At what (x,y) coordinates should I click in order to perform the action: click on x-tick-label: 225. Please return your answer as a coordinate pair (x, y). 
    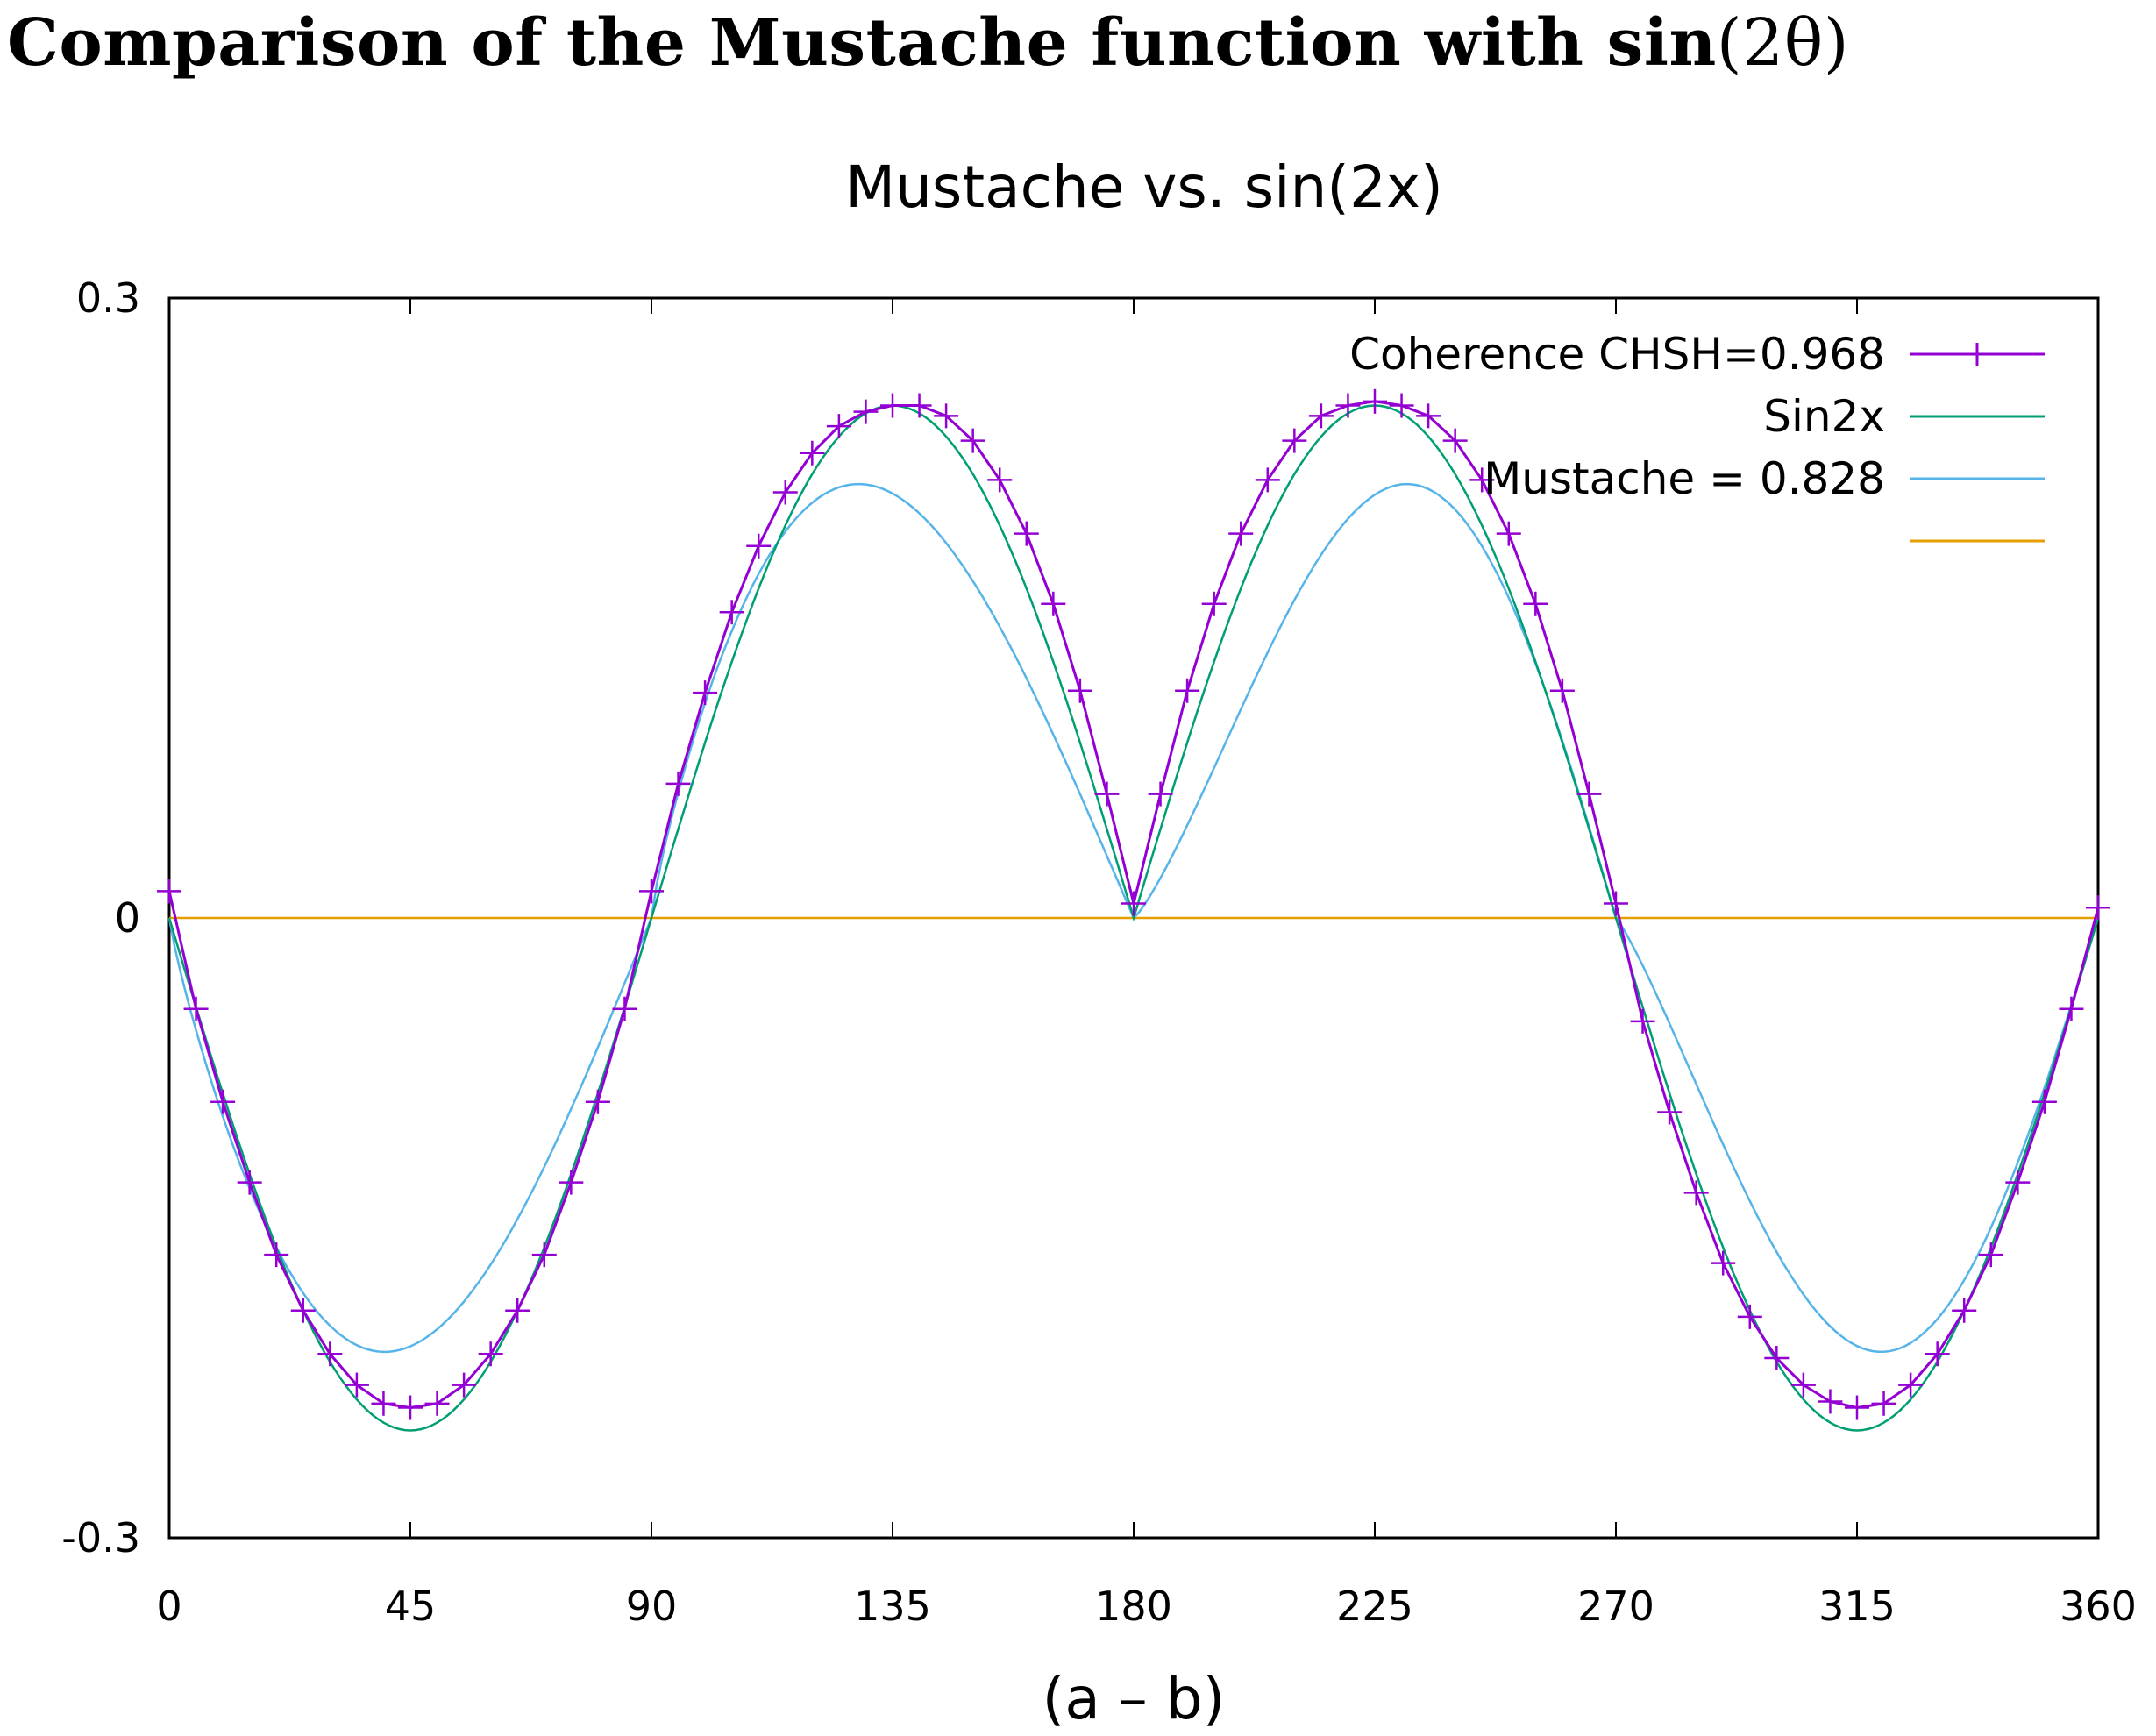
    Looking at the image, I should click on (1374, 1606).